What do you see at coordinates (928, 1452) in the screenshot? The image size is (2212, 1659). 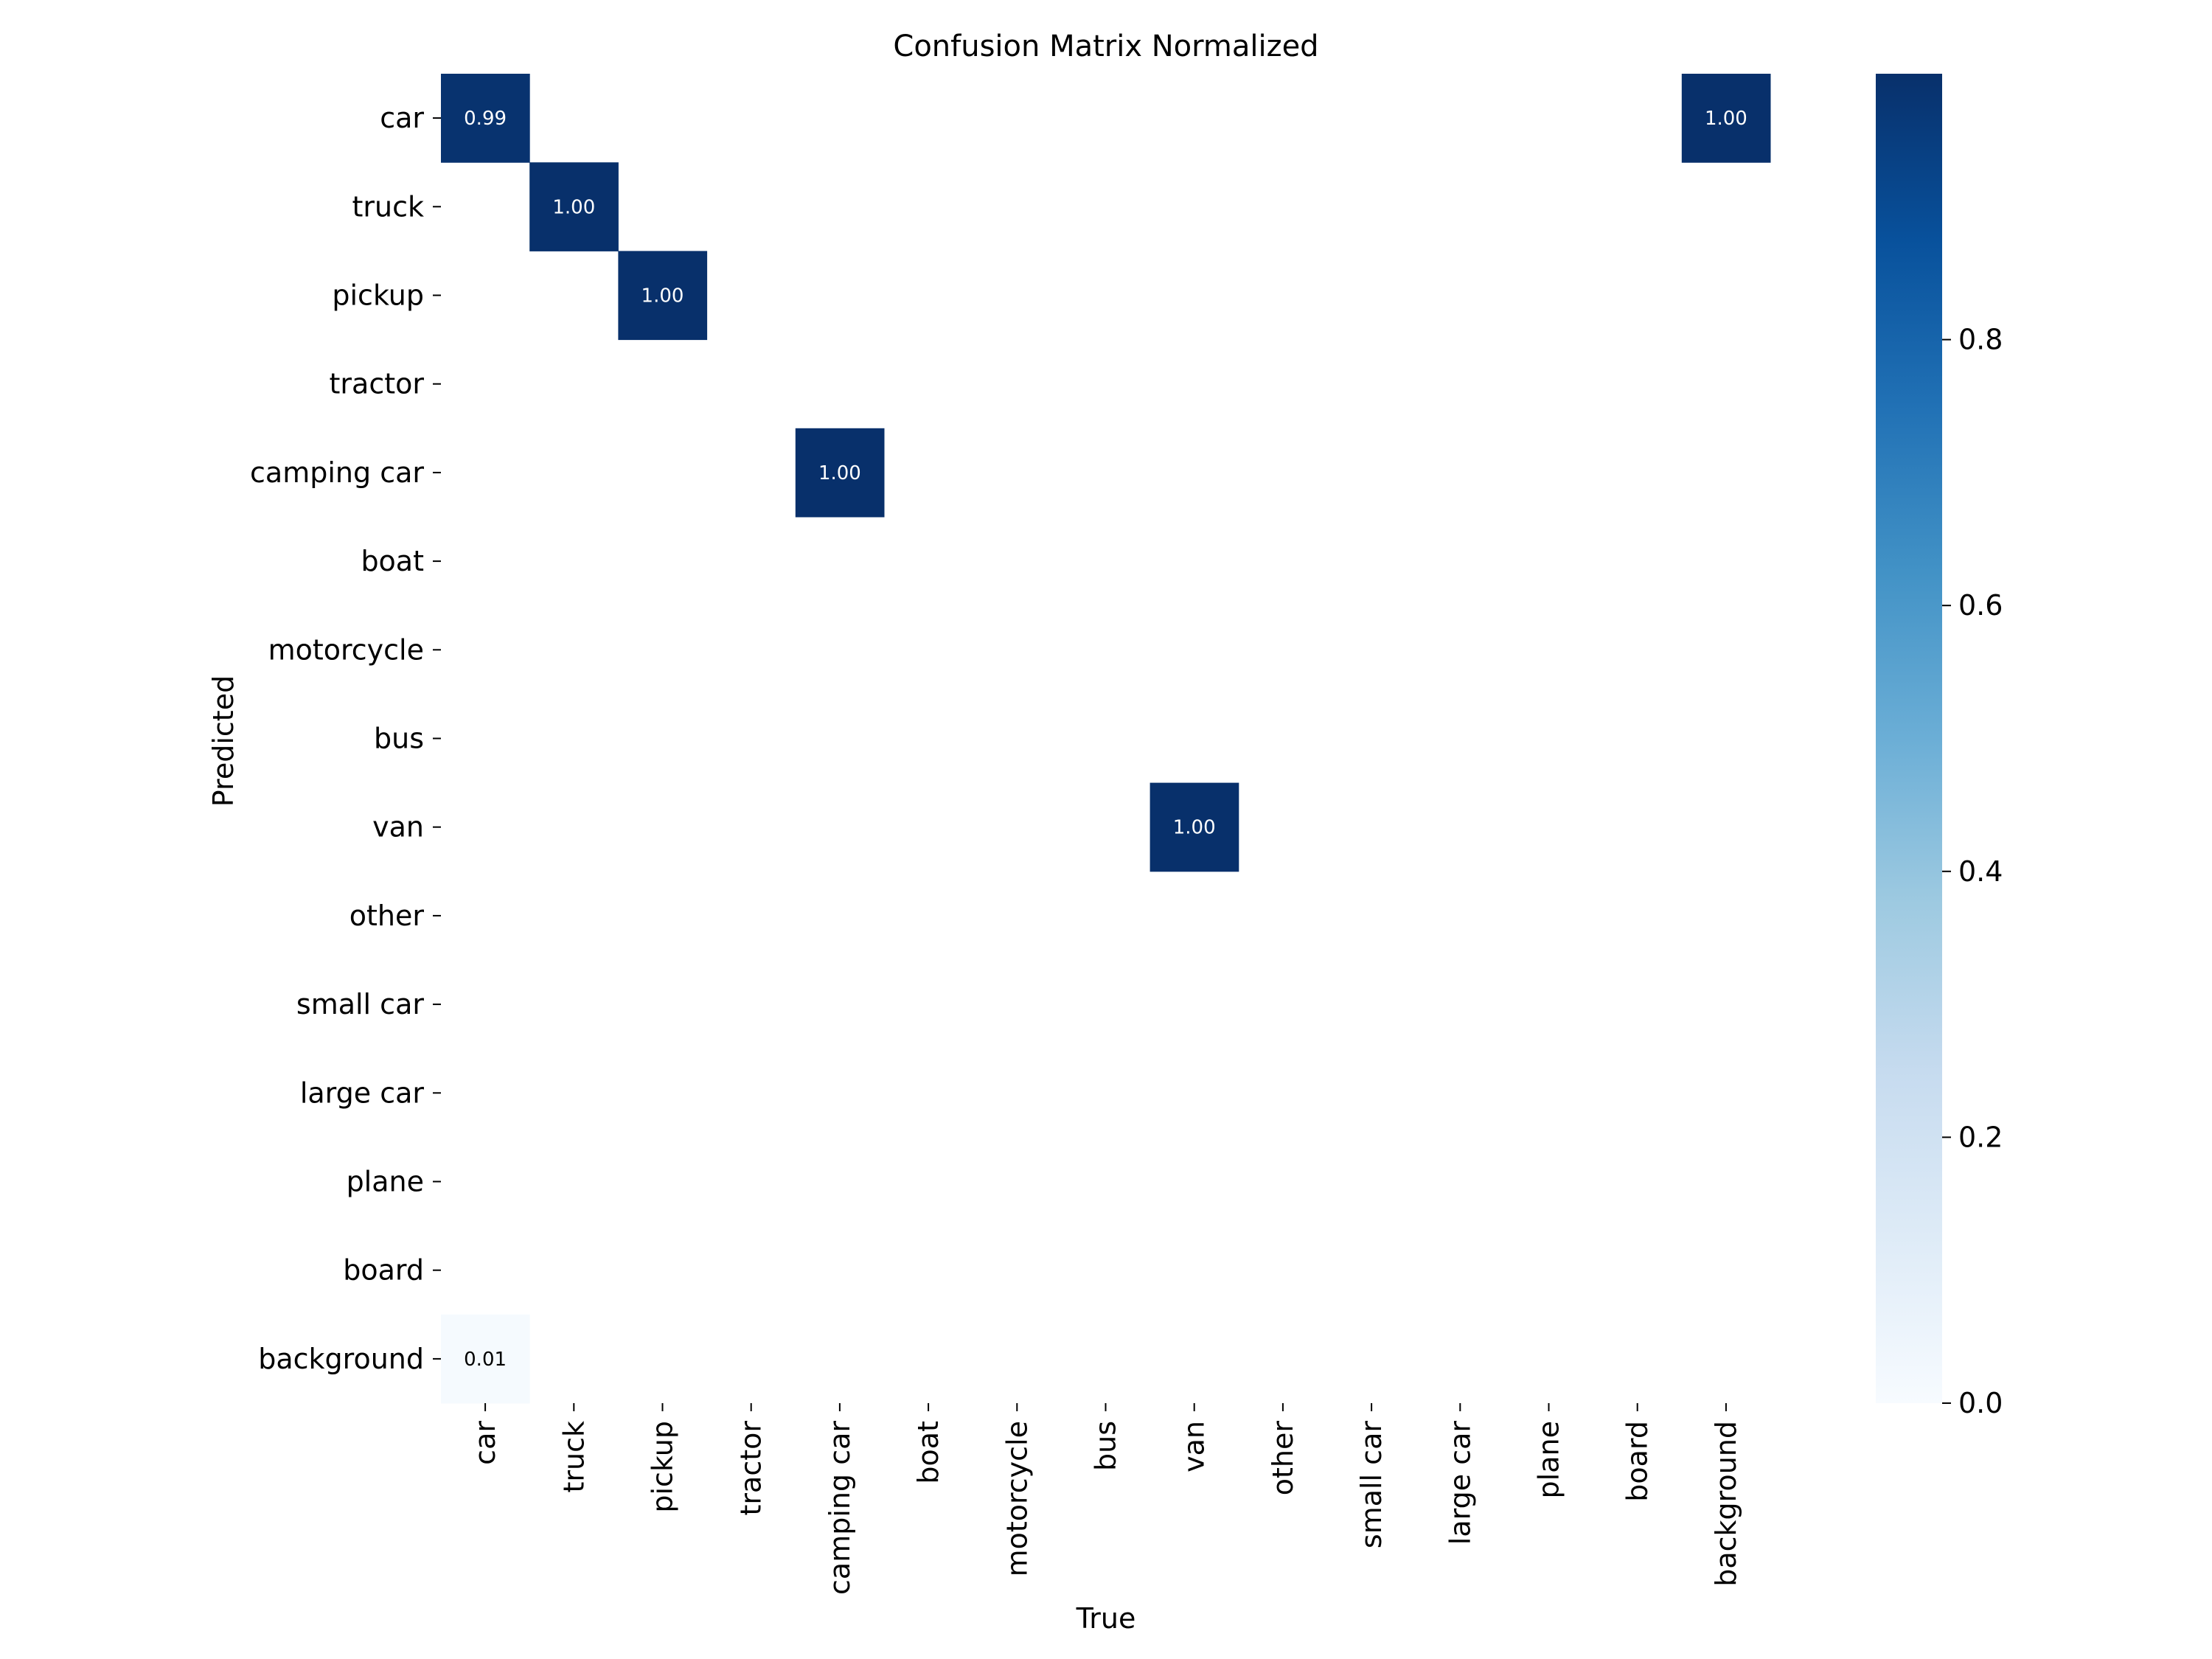 I see `x-tick-label-boat: boat` at bounding box center [928, 1452].